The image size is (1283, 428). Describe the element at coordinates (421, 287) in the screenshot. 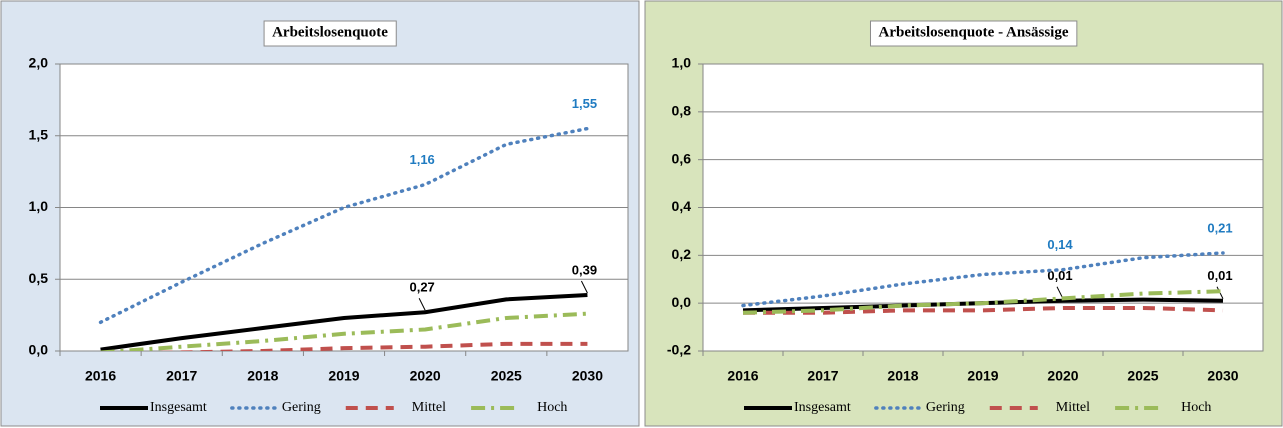

I see `data-label: 0,27` at that location.